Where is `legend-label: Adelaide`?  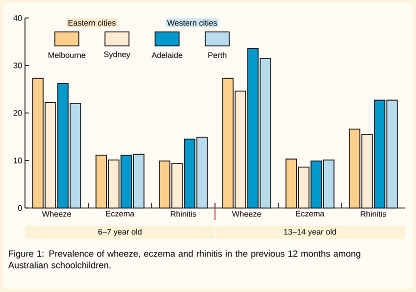 legend-label: Adelaide is located at coordinates (167, 55).